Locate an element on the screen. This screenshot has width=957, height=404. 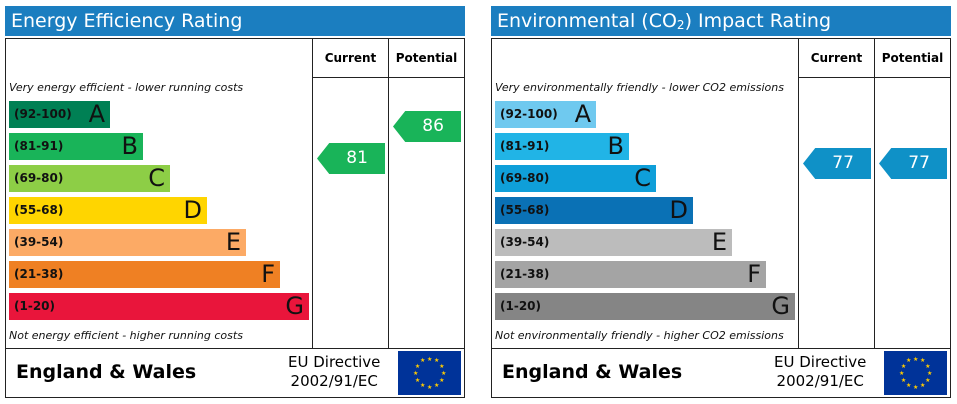
environmental-panel-title: Environmental (CO2) Impact Rating is located at coordinates (721, 21).